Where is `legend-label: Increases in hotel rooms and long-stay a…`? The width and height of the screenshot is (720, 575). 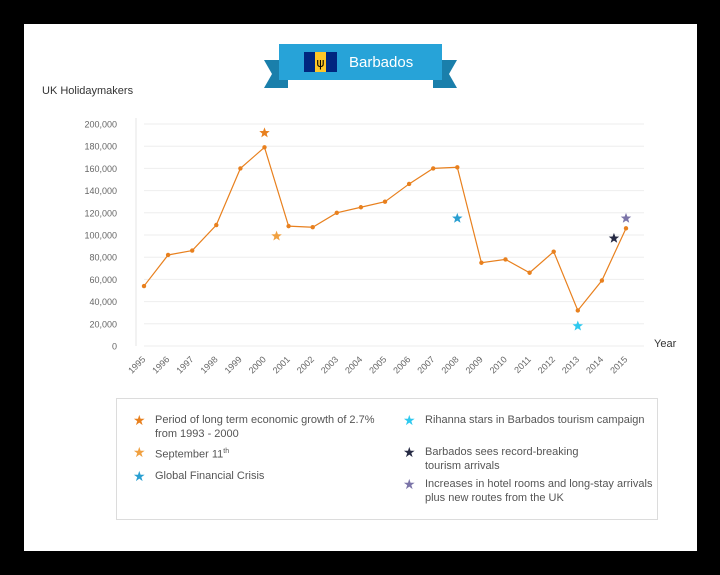
legend-label: Increases in hotel rooms and long-stay a… is located at coordinates (539, 491).